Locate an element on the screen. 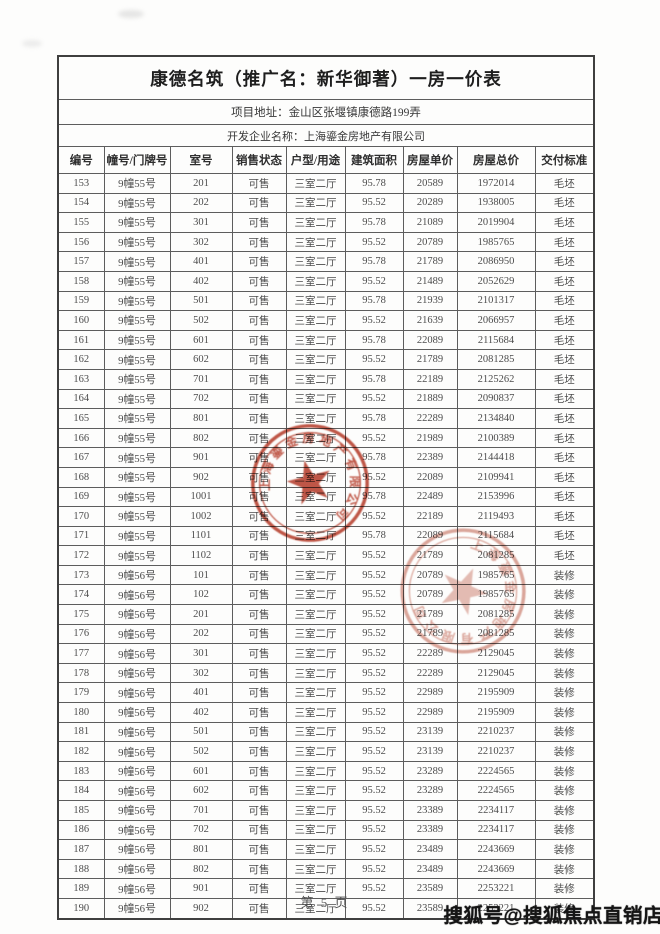 Image resolution: width=660 pixels, height=934 pixels. table-cell: 20589 is located at coordinates (430, 183).